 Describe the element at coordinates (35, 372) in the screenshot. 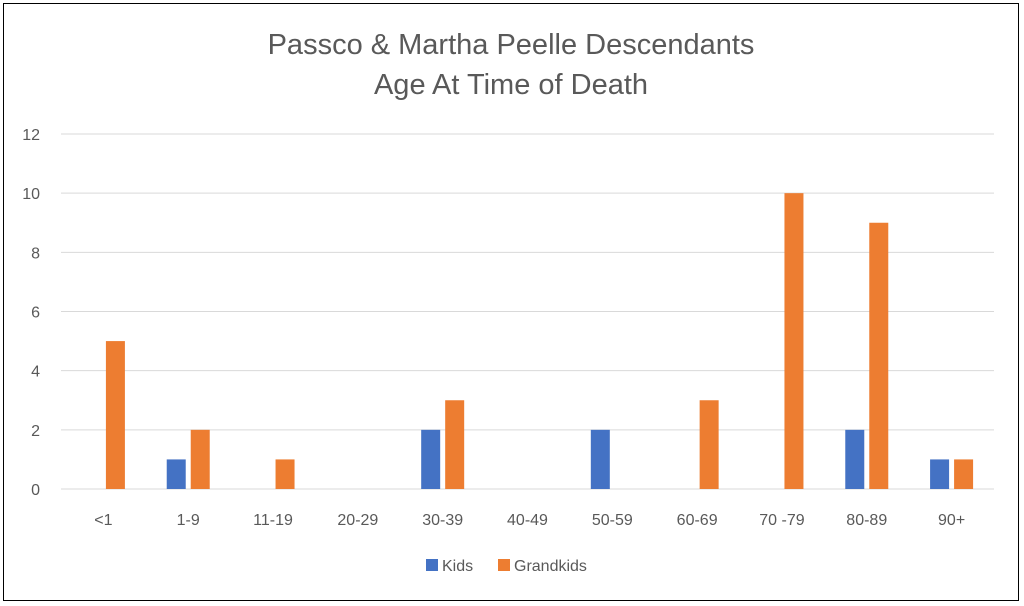

I see `y-tick-label: 4` at that location.